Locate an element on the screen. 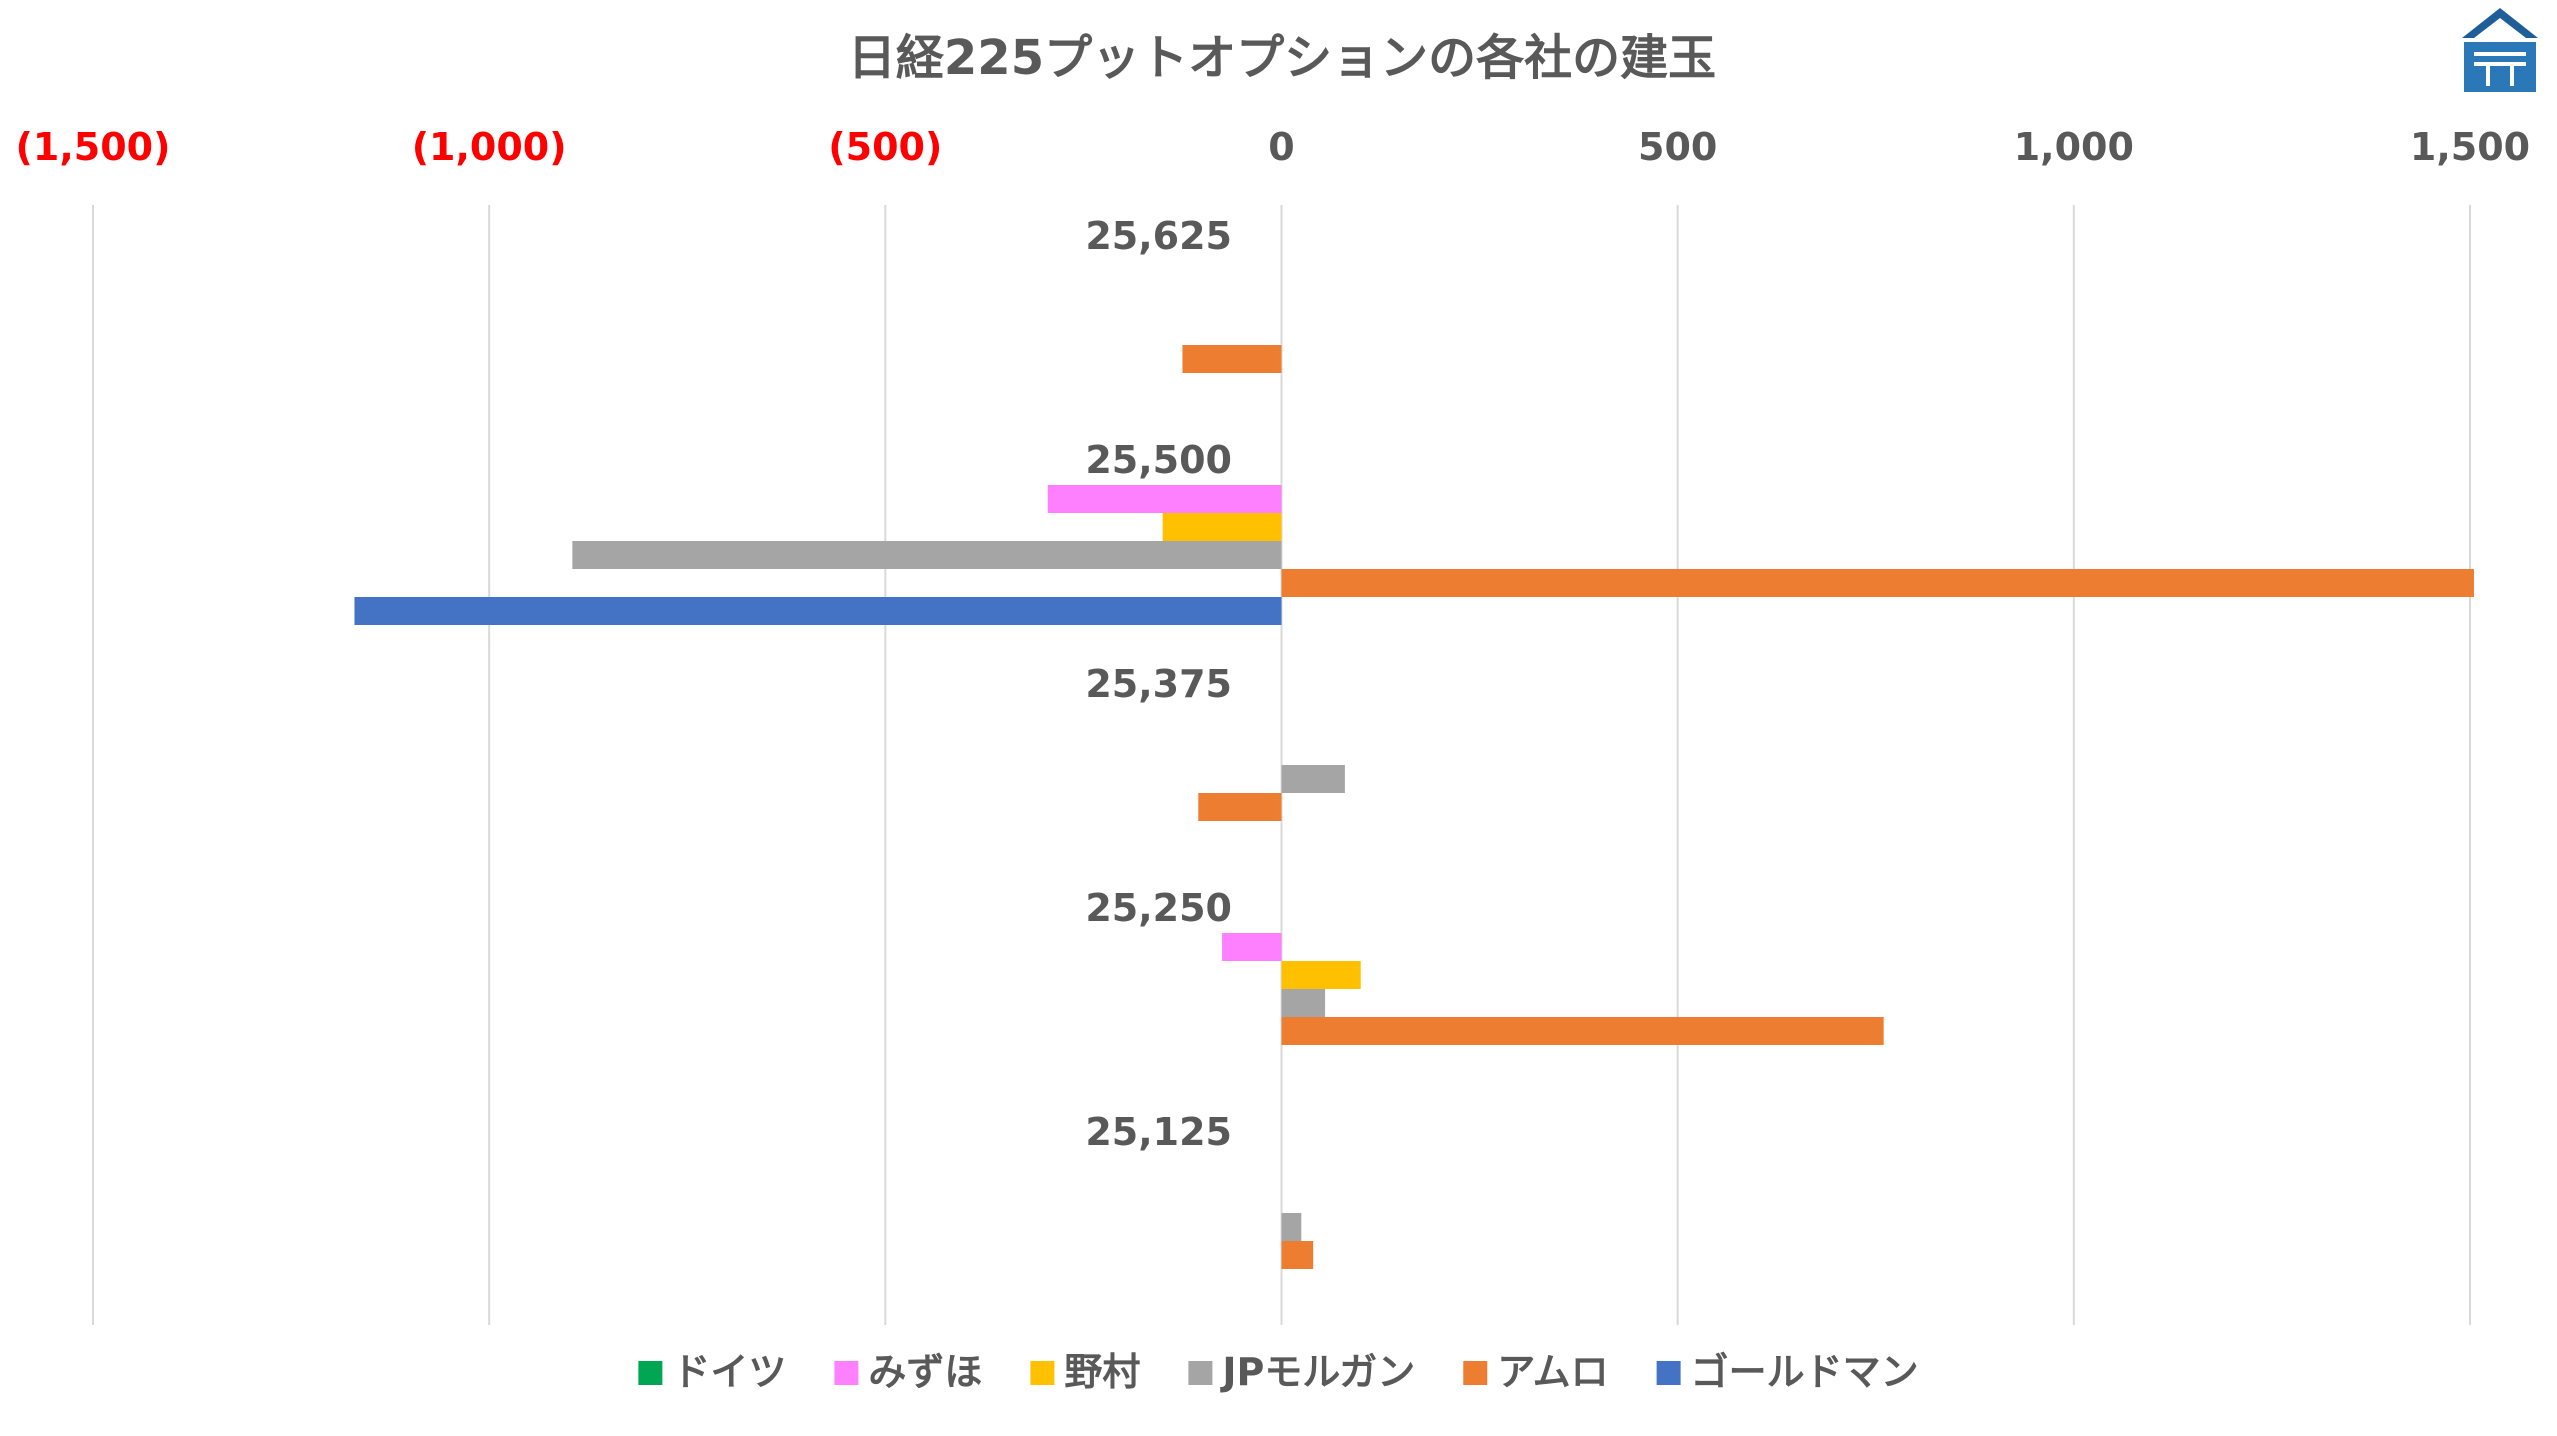  bar-JPモルガン-25,125 is located at coordinates (1291, 1227).